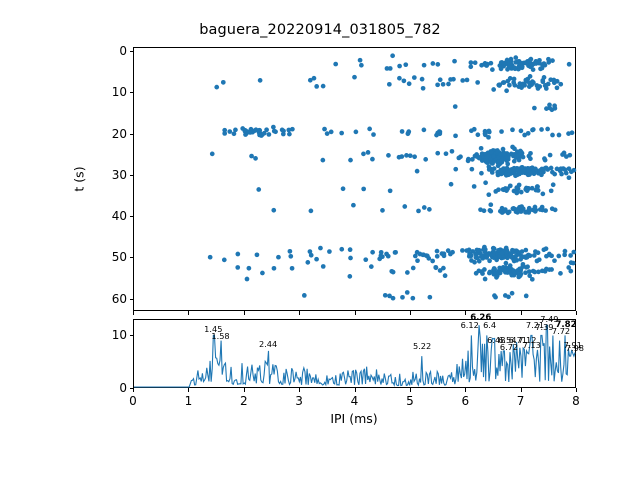 This screenshot has width=640, height=480. What do you see at coordinates (549, 318) in the screenshot?
I see `peak-annotation: 7.49` at bounding box center [549, 318].